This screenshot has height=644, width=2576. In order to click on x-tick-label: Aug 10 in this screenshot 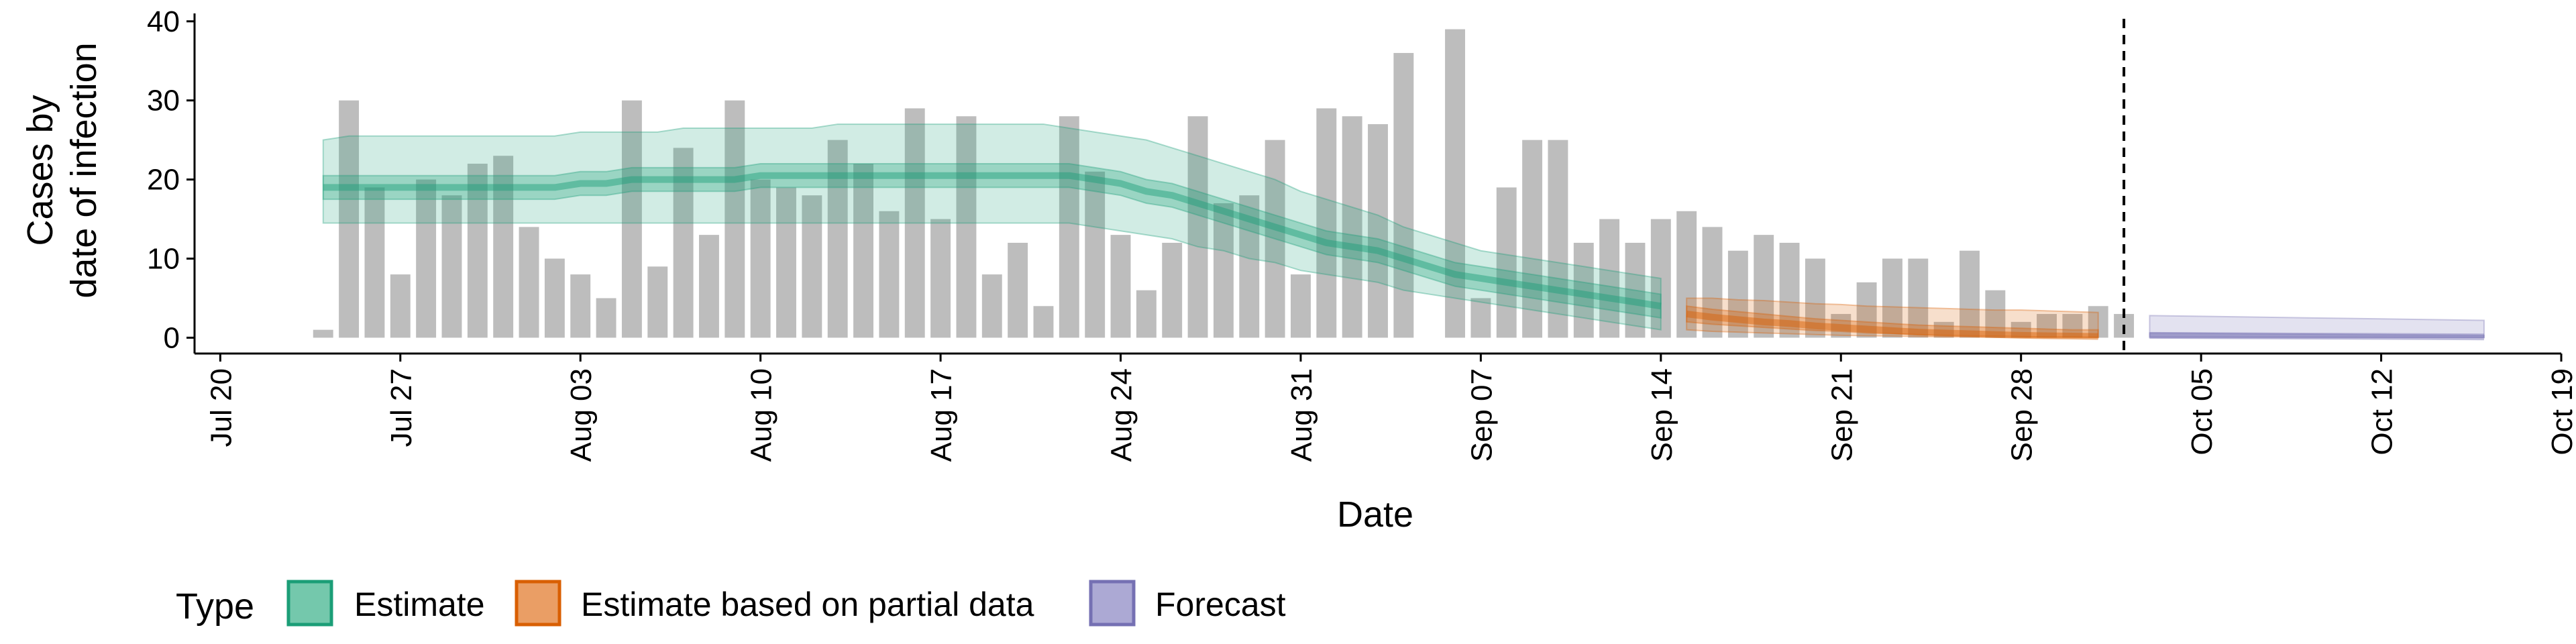, I will do `click(761, 415)`.